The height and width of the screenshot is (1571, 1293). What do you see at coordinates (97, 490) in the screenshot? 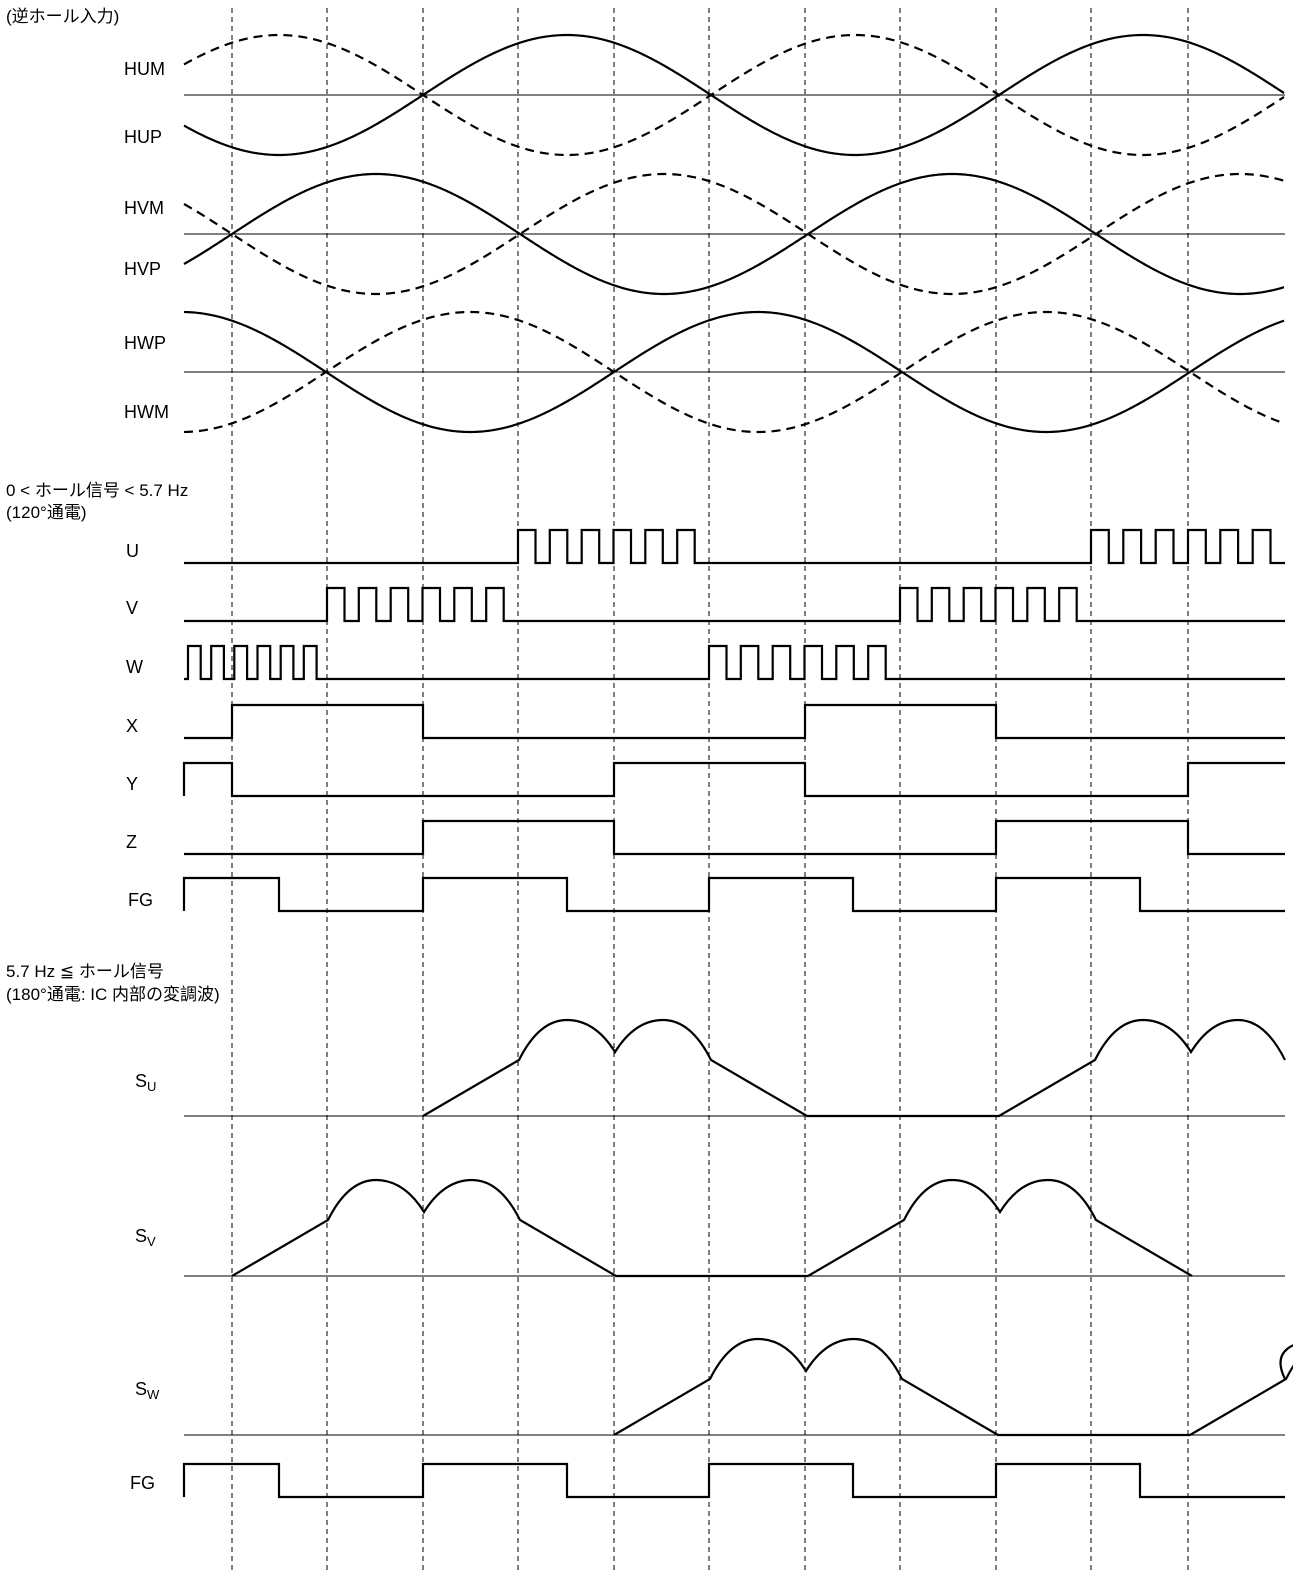
I see `heading-low-speed: 0 < ホール信号 < 5.7 Hz` at bounding box center [97, 490].